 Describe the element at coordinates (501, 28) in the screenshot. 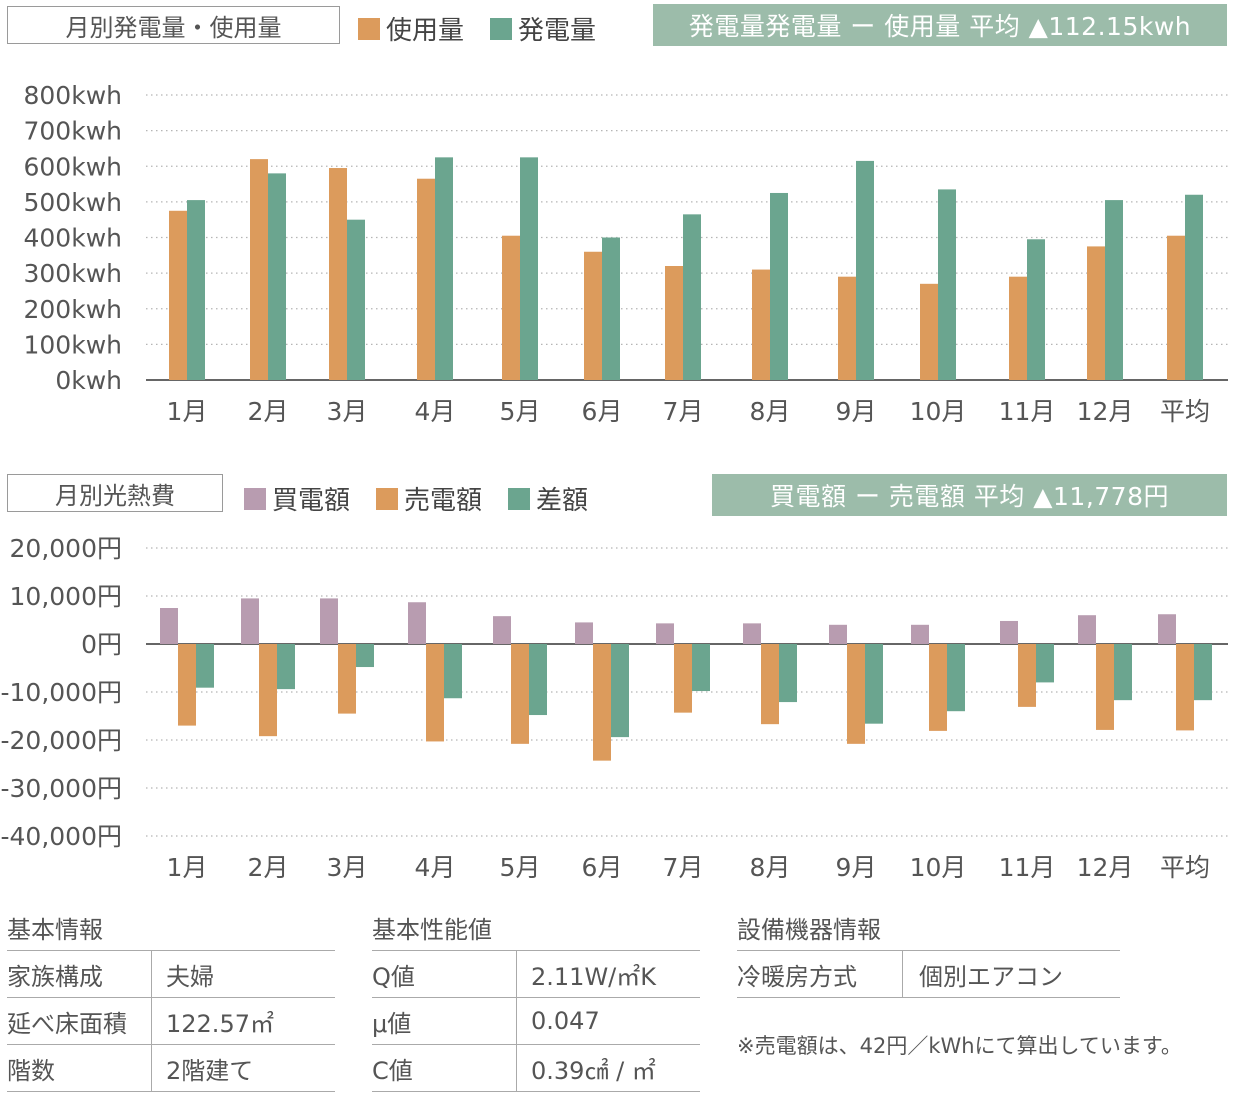

I see `legend-swatch-generation` at that location.